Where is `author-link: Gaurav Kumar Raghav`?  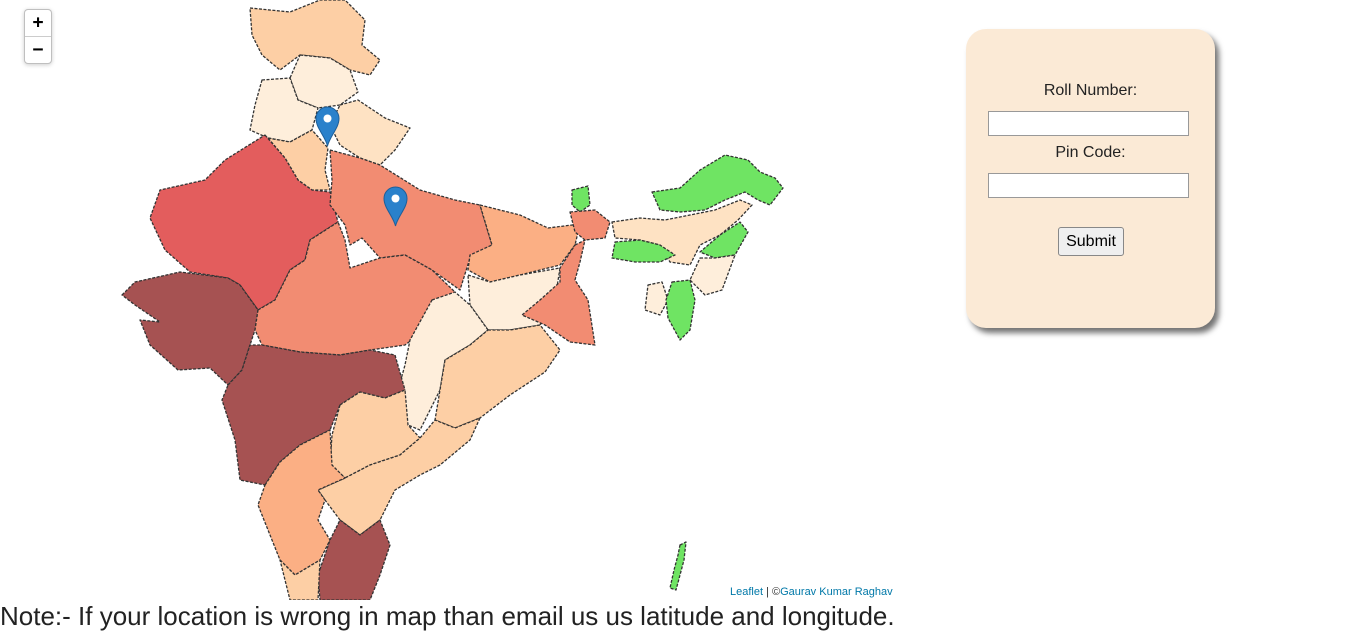
author-link: Gaurav Kumar Raghav is located at coordinates (836, 592).